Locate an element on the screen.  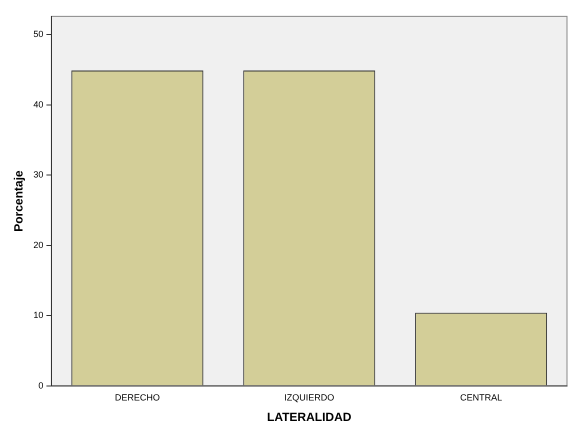
y-tick-label: 10 is located at coordinates (38, 315).